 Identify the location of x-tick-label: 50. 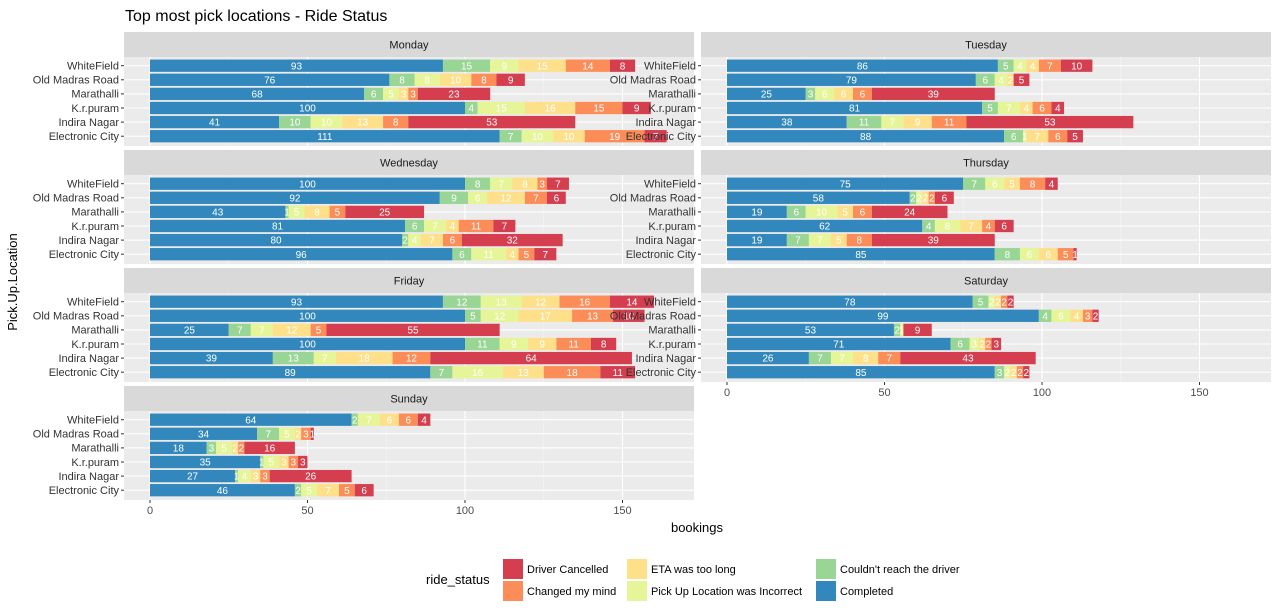
(307, 511).